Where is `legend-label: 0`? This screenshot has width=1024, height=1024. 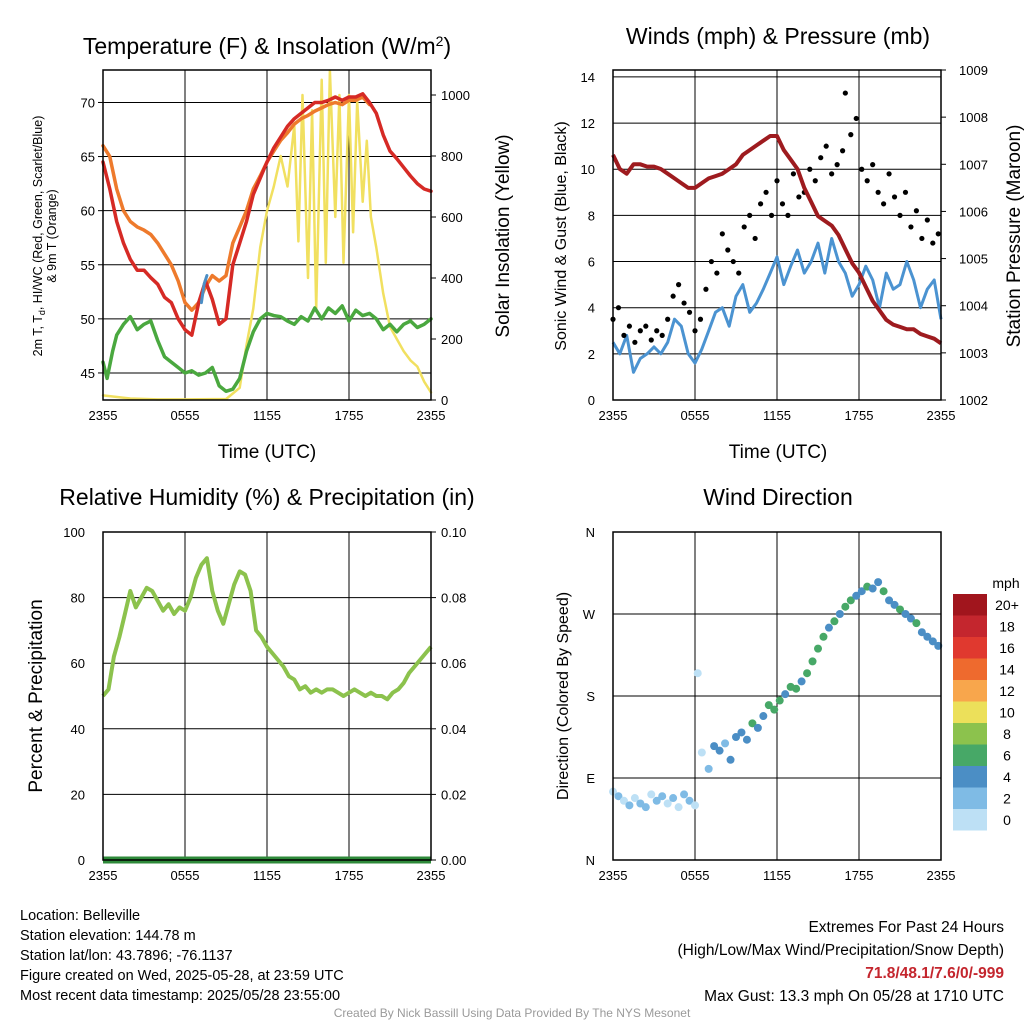 legend-label: 0 is located at coordinates (1007, 820).